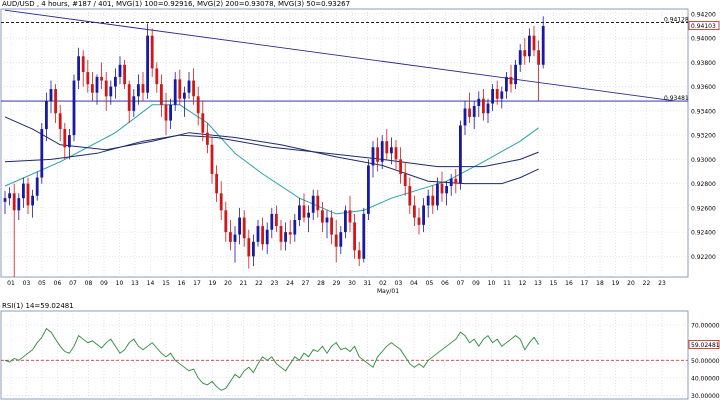  What do you see at coordinates (166, 283) in the screenshot?
I see `x-tick-label: 15` at bounding box center [166, 283].